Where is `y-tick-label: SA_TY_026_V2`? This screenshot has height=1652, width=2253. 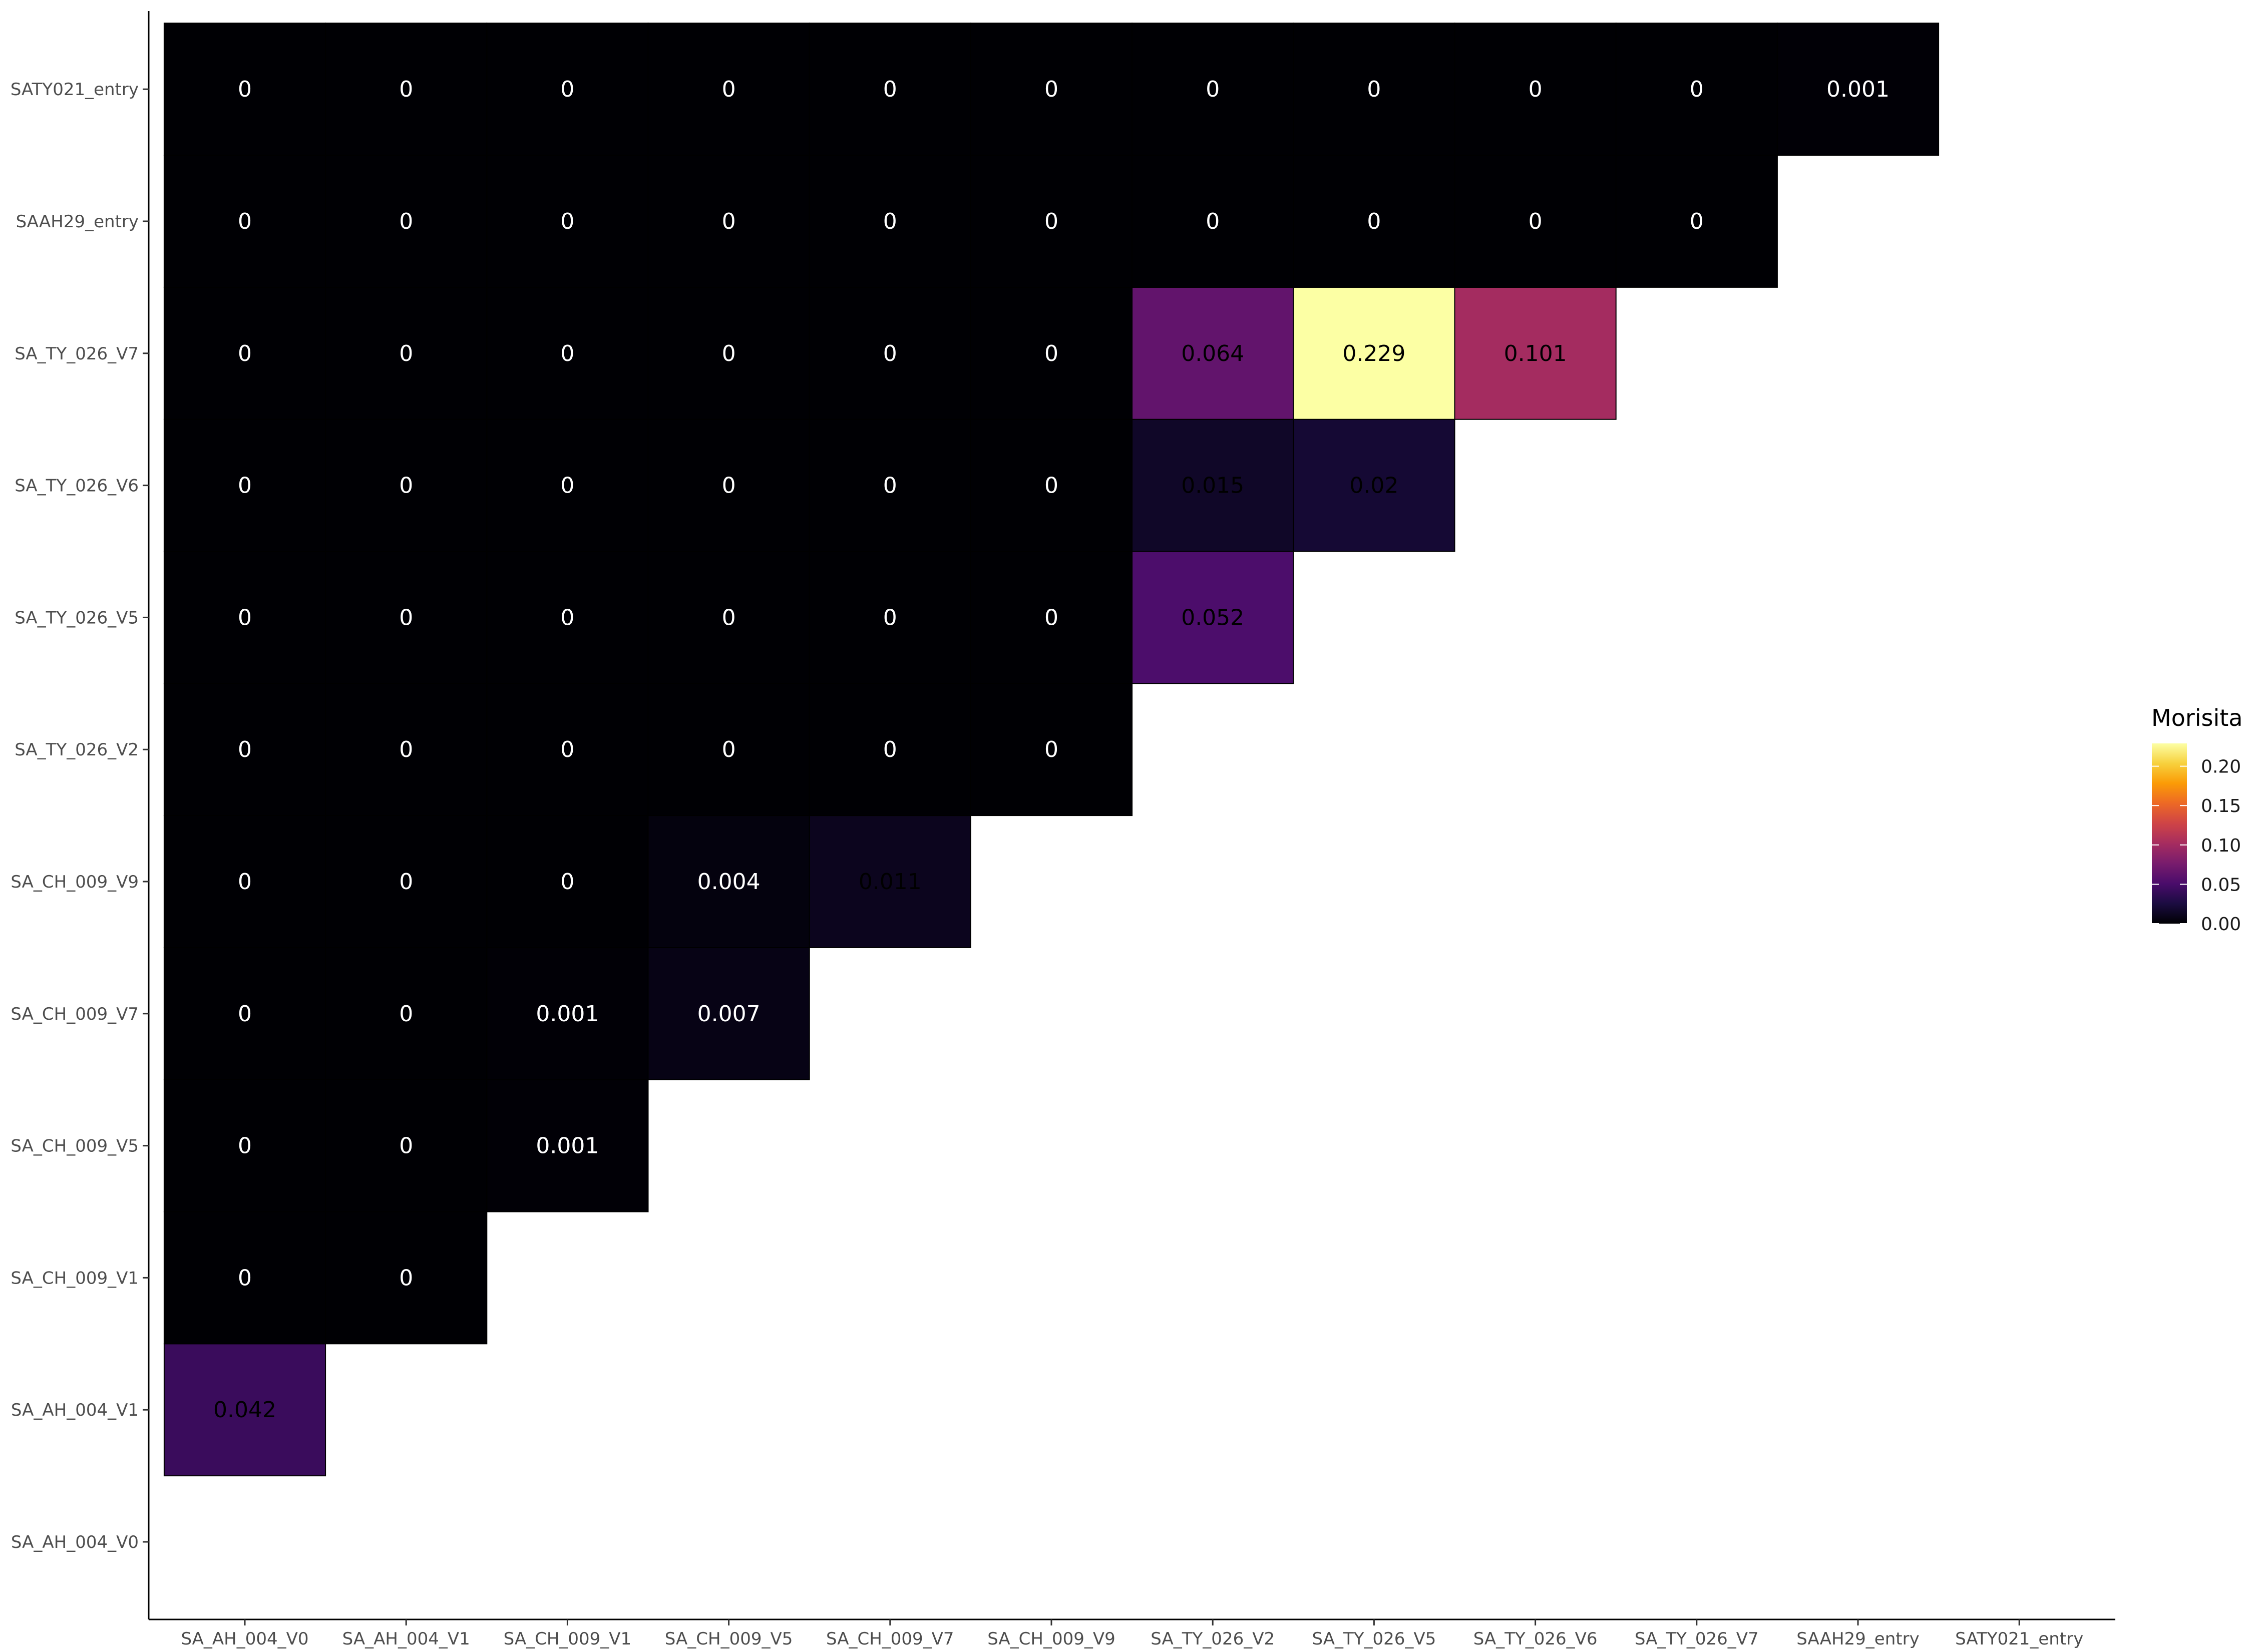 y-tick-label: SA_TY_026_V2 is located at coordinates (77, 750).